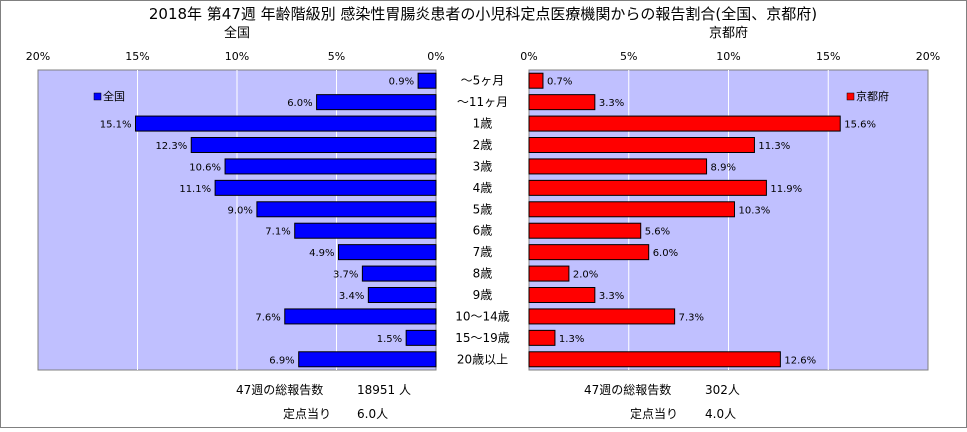  Describe the element at coordinates (482, 316) in the screenshot. I see `category-label: 10～14歳` at that location.